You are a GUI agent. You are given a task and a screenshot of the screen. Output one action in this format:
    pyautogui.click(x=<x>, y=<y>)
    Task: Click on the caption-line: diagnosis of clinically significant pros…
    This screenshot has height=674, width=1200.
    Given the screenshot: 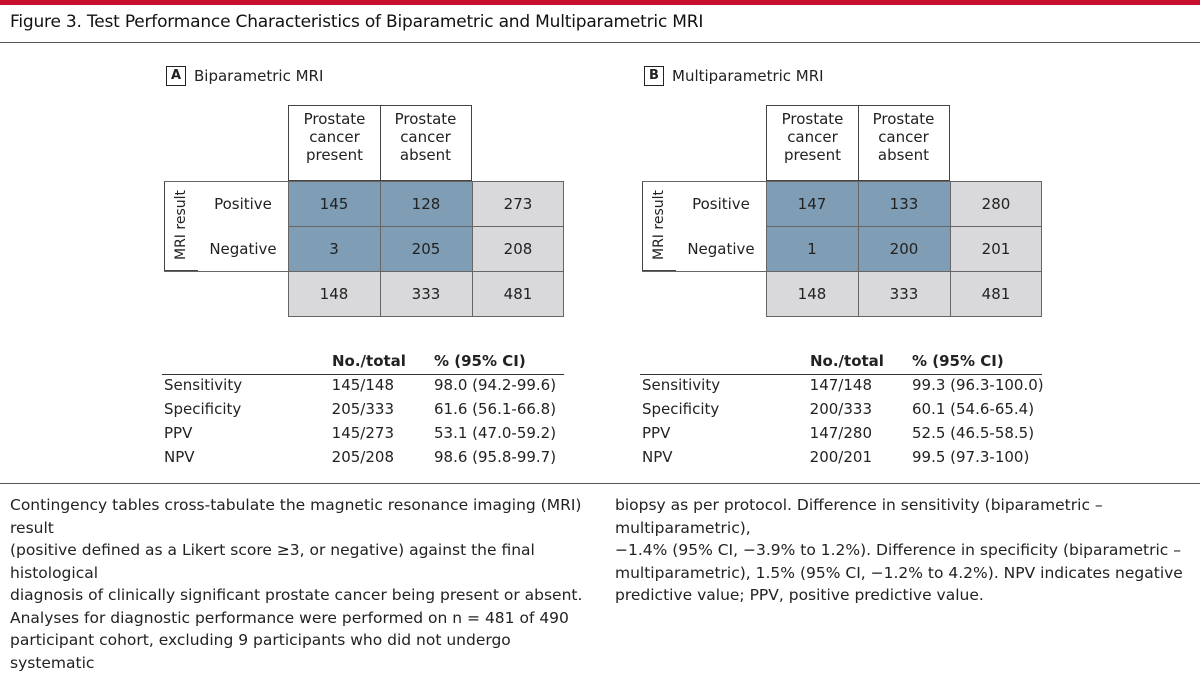 What is the action you would take?
    pyautogui.click(x=296, y=595)
    